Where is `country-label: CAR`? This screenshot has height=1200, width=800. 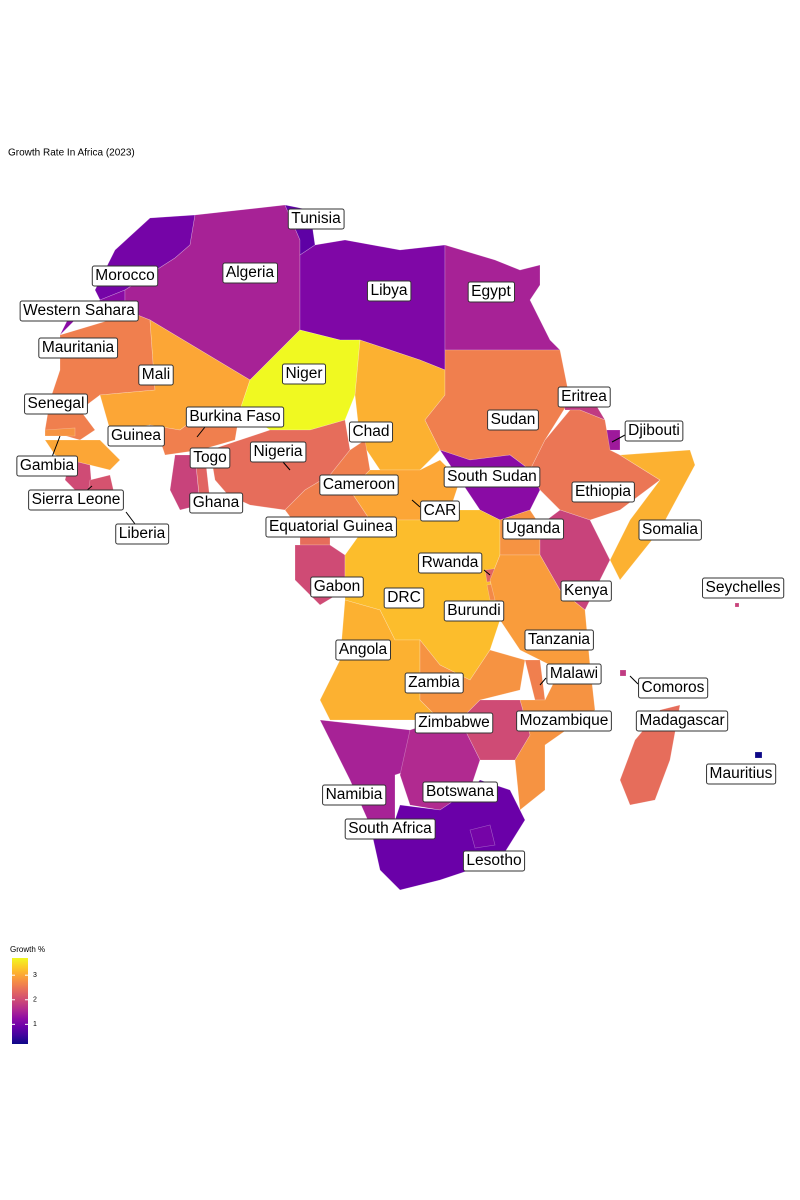 country-label: CAR is located at coordinates (440, 510).